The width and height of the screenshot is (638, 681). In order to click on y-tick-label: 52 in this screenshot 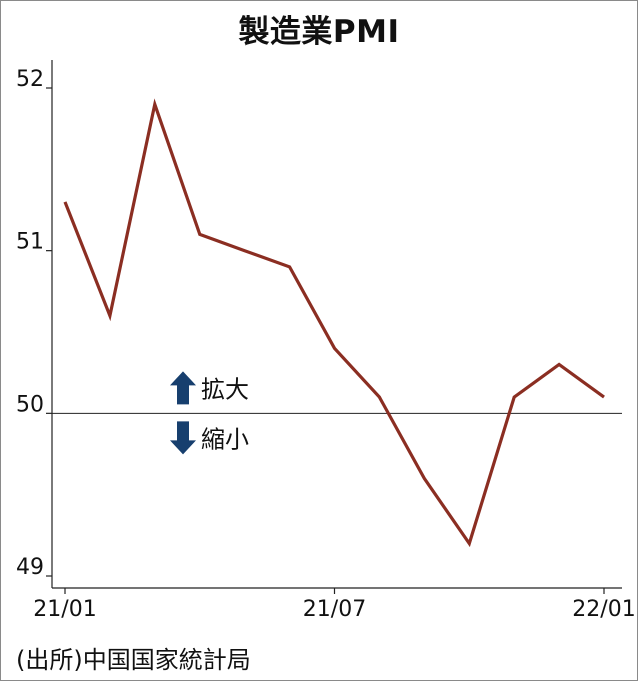, I will do `click(30, 79)`.